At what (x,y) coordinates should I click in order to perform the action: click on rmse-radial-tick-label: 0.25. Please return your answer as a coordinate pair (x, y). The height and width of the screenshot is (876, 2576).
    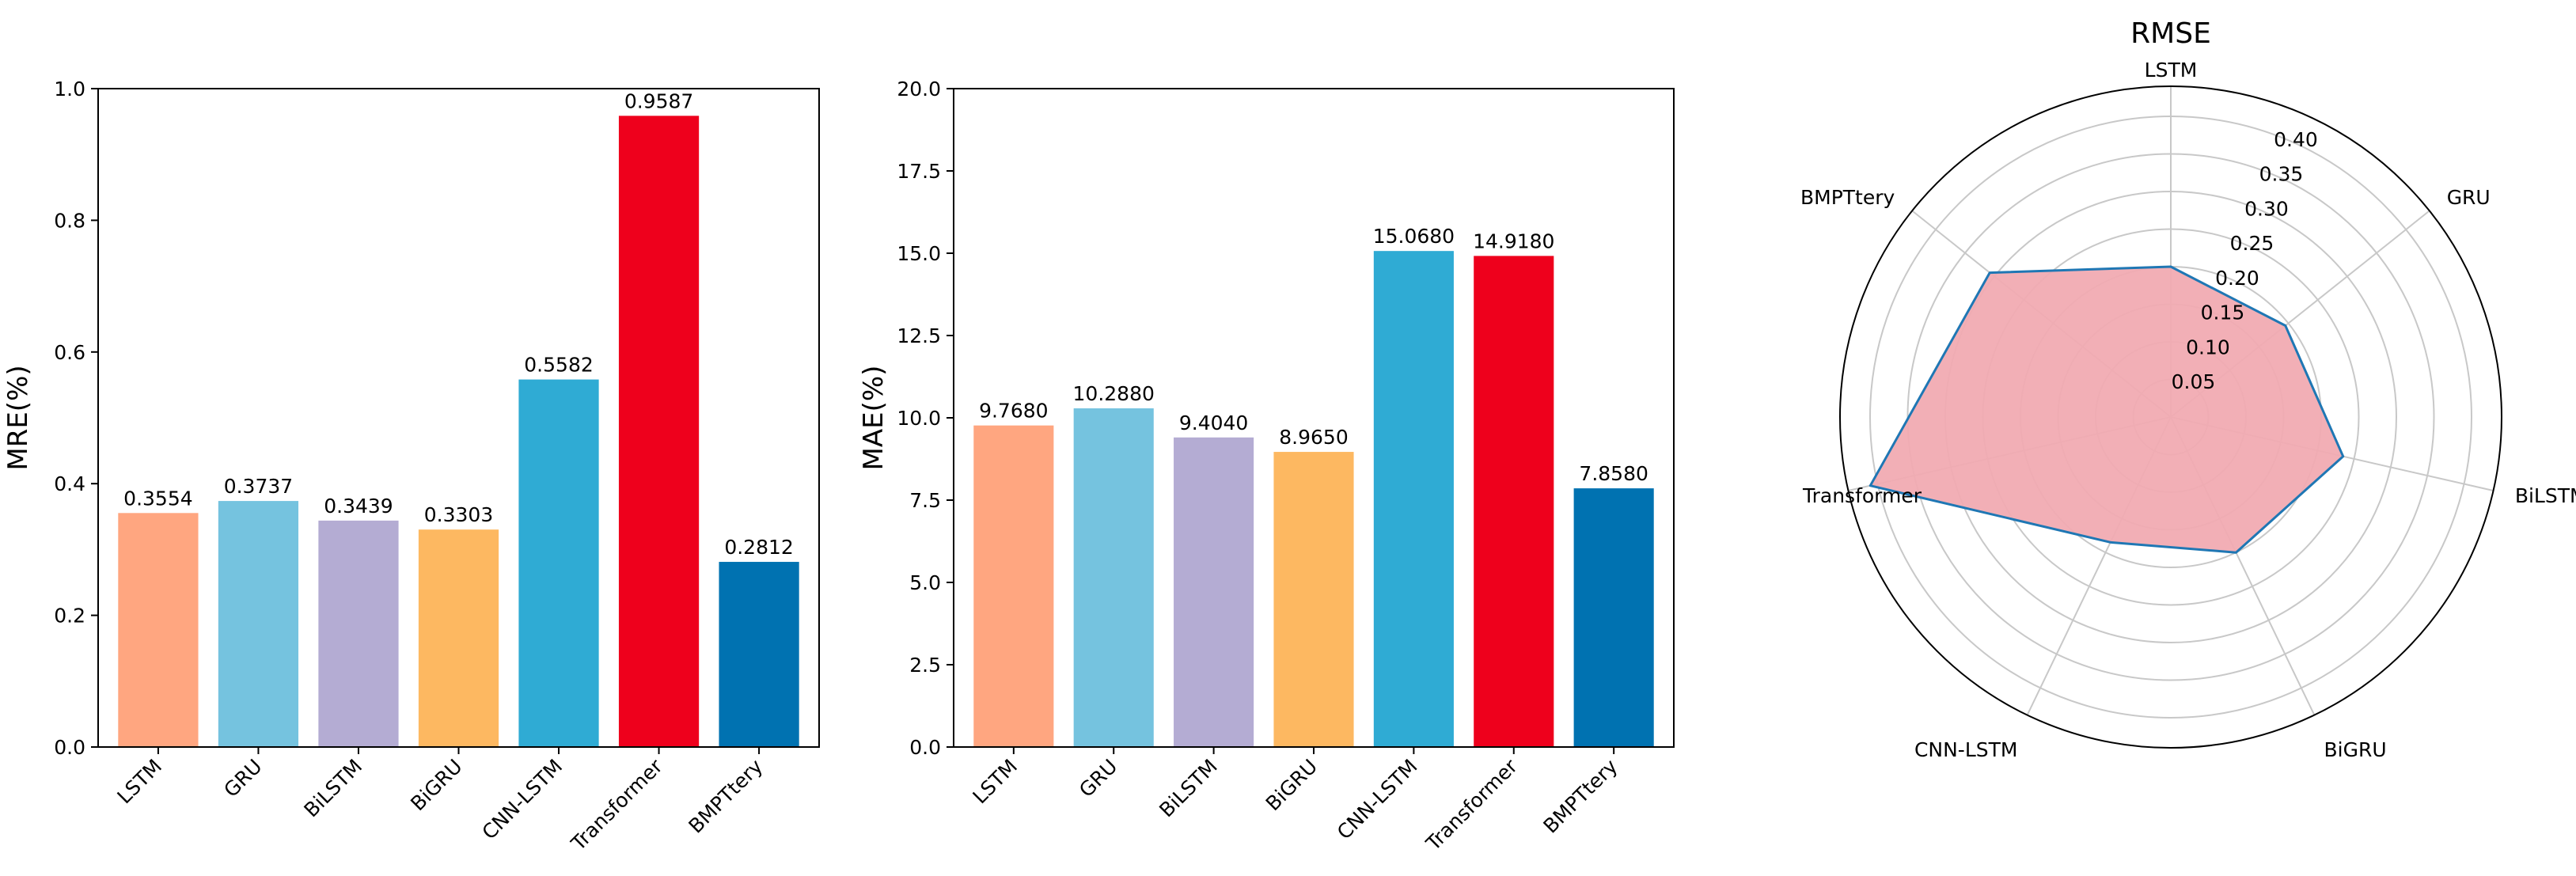
    Looking at the image, I should click on (2252, 243).